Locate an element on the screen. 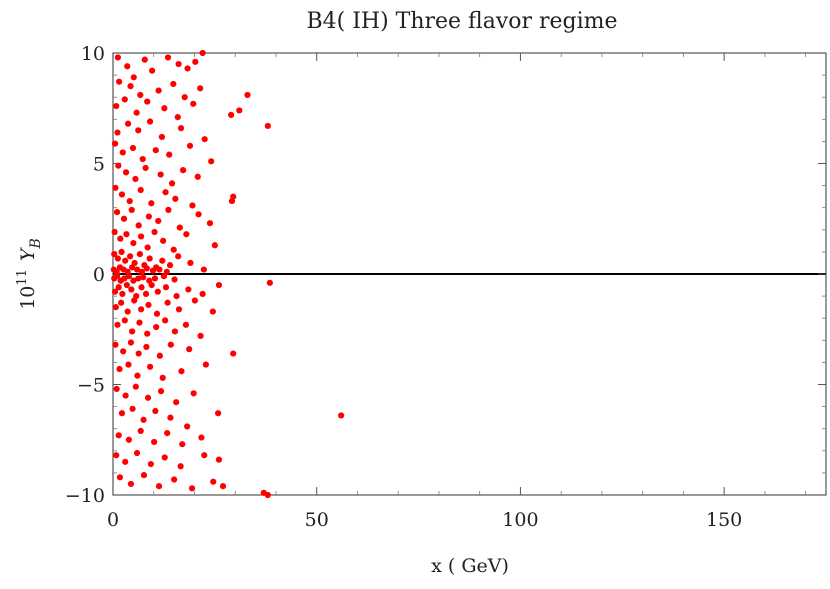 This screenshot has width=830, height=589. y-tick-label: 5 is located at coordinates (99, 165).